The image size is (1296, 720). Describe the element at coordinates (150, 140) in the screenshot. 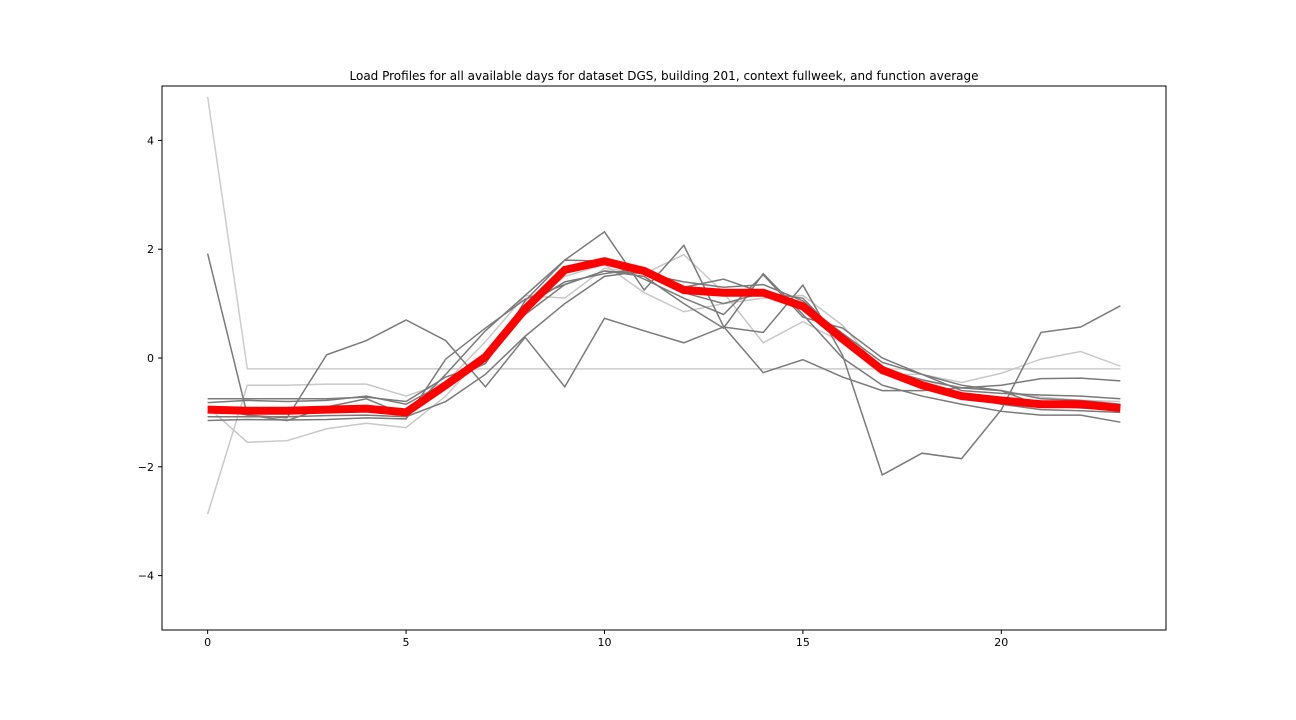

I see `y-tick-label-4: 4` at that location.